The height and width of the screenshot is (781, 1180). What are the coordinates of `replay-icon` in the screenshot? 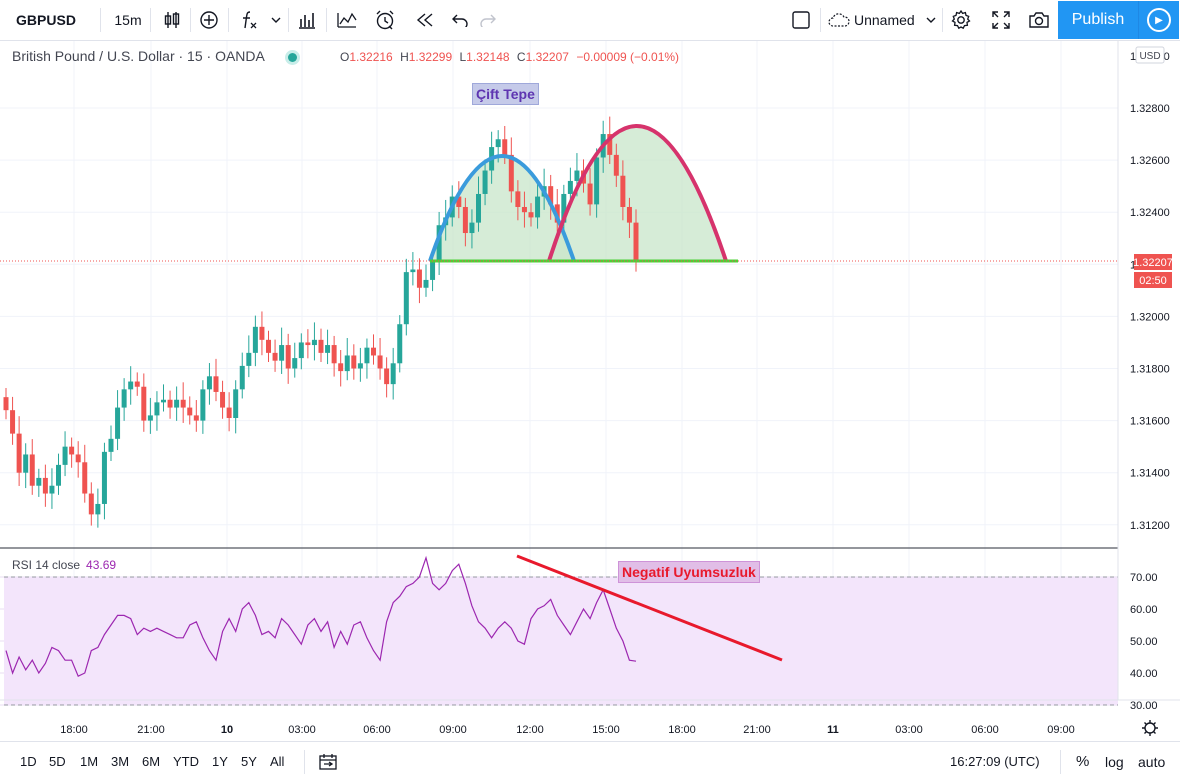 It's located at (425, 20).